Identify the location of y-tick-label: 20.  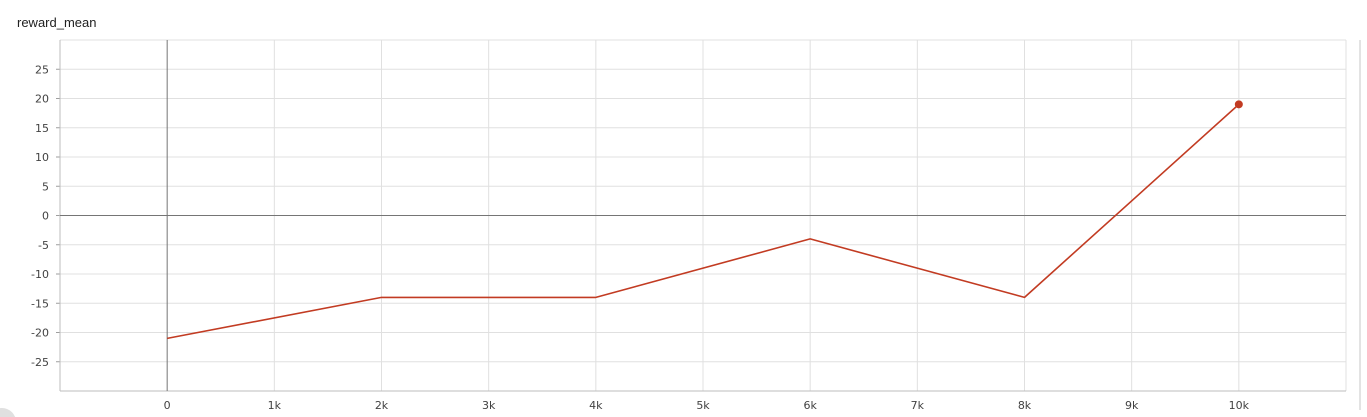
(42, 99).